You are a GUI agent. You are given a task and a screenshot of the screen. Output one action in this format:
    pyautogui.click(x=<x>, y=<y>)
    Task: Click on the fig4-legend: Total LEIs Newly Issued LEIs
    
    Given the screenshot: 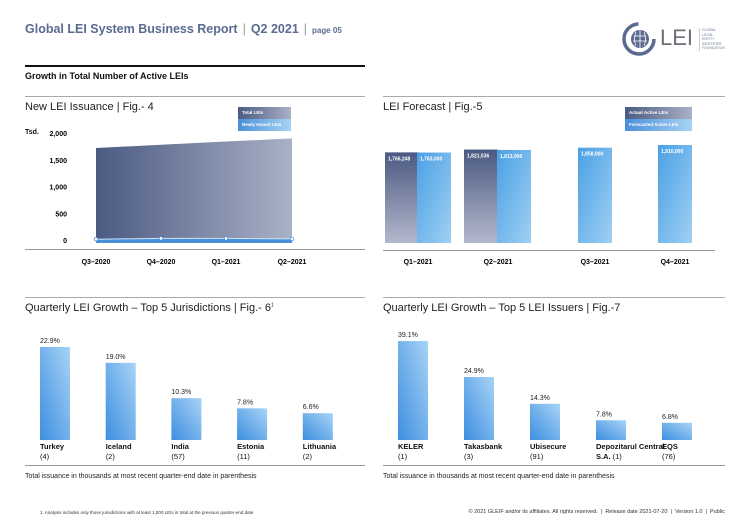 What is the action you would take?
    pyautogui.click(x=264, y=119)
    